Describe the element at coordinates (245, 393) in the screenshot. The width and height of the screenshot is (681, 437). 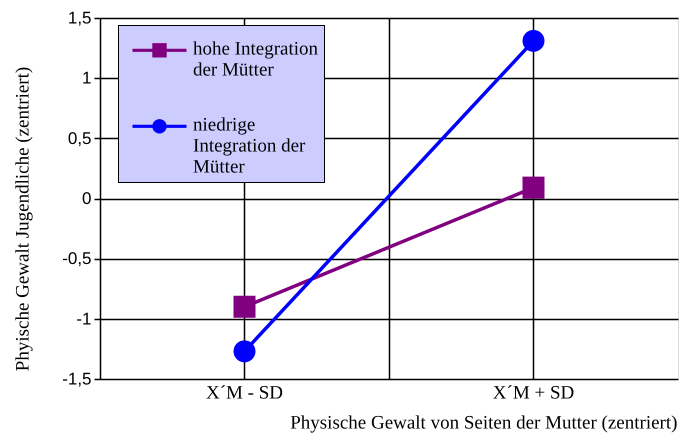
I see `x-tick-label: X´M - SD` at that location.